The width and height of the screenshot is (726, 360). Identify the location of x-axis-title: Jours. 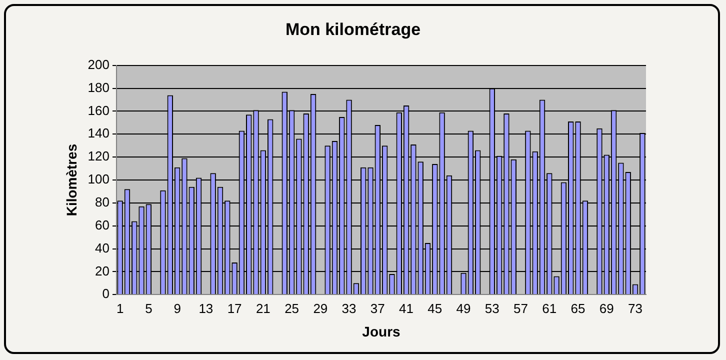
(381, 331).